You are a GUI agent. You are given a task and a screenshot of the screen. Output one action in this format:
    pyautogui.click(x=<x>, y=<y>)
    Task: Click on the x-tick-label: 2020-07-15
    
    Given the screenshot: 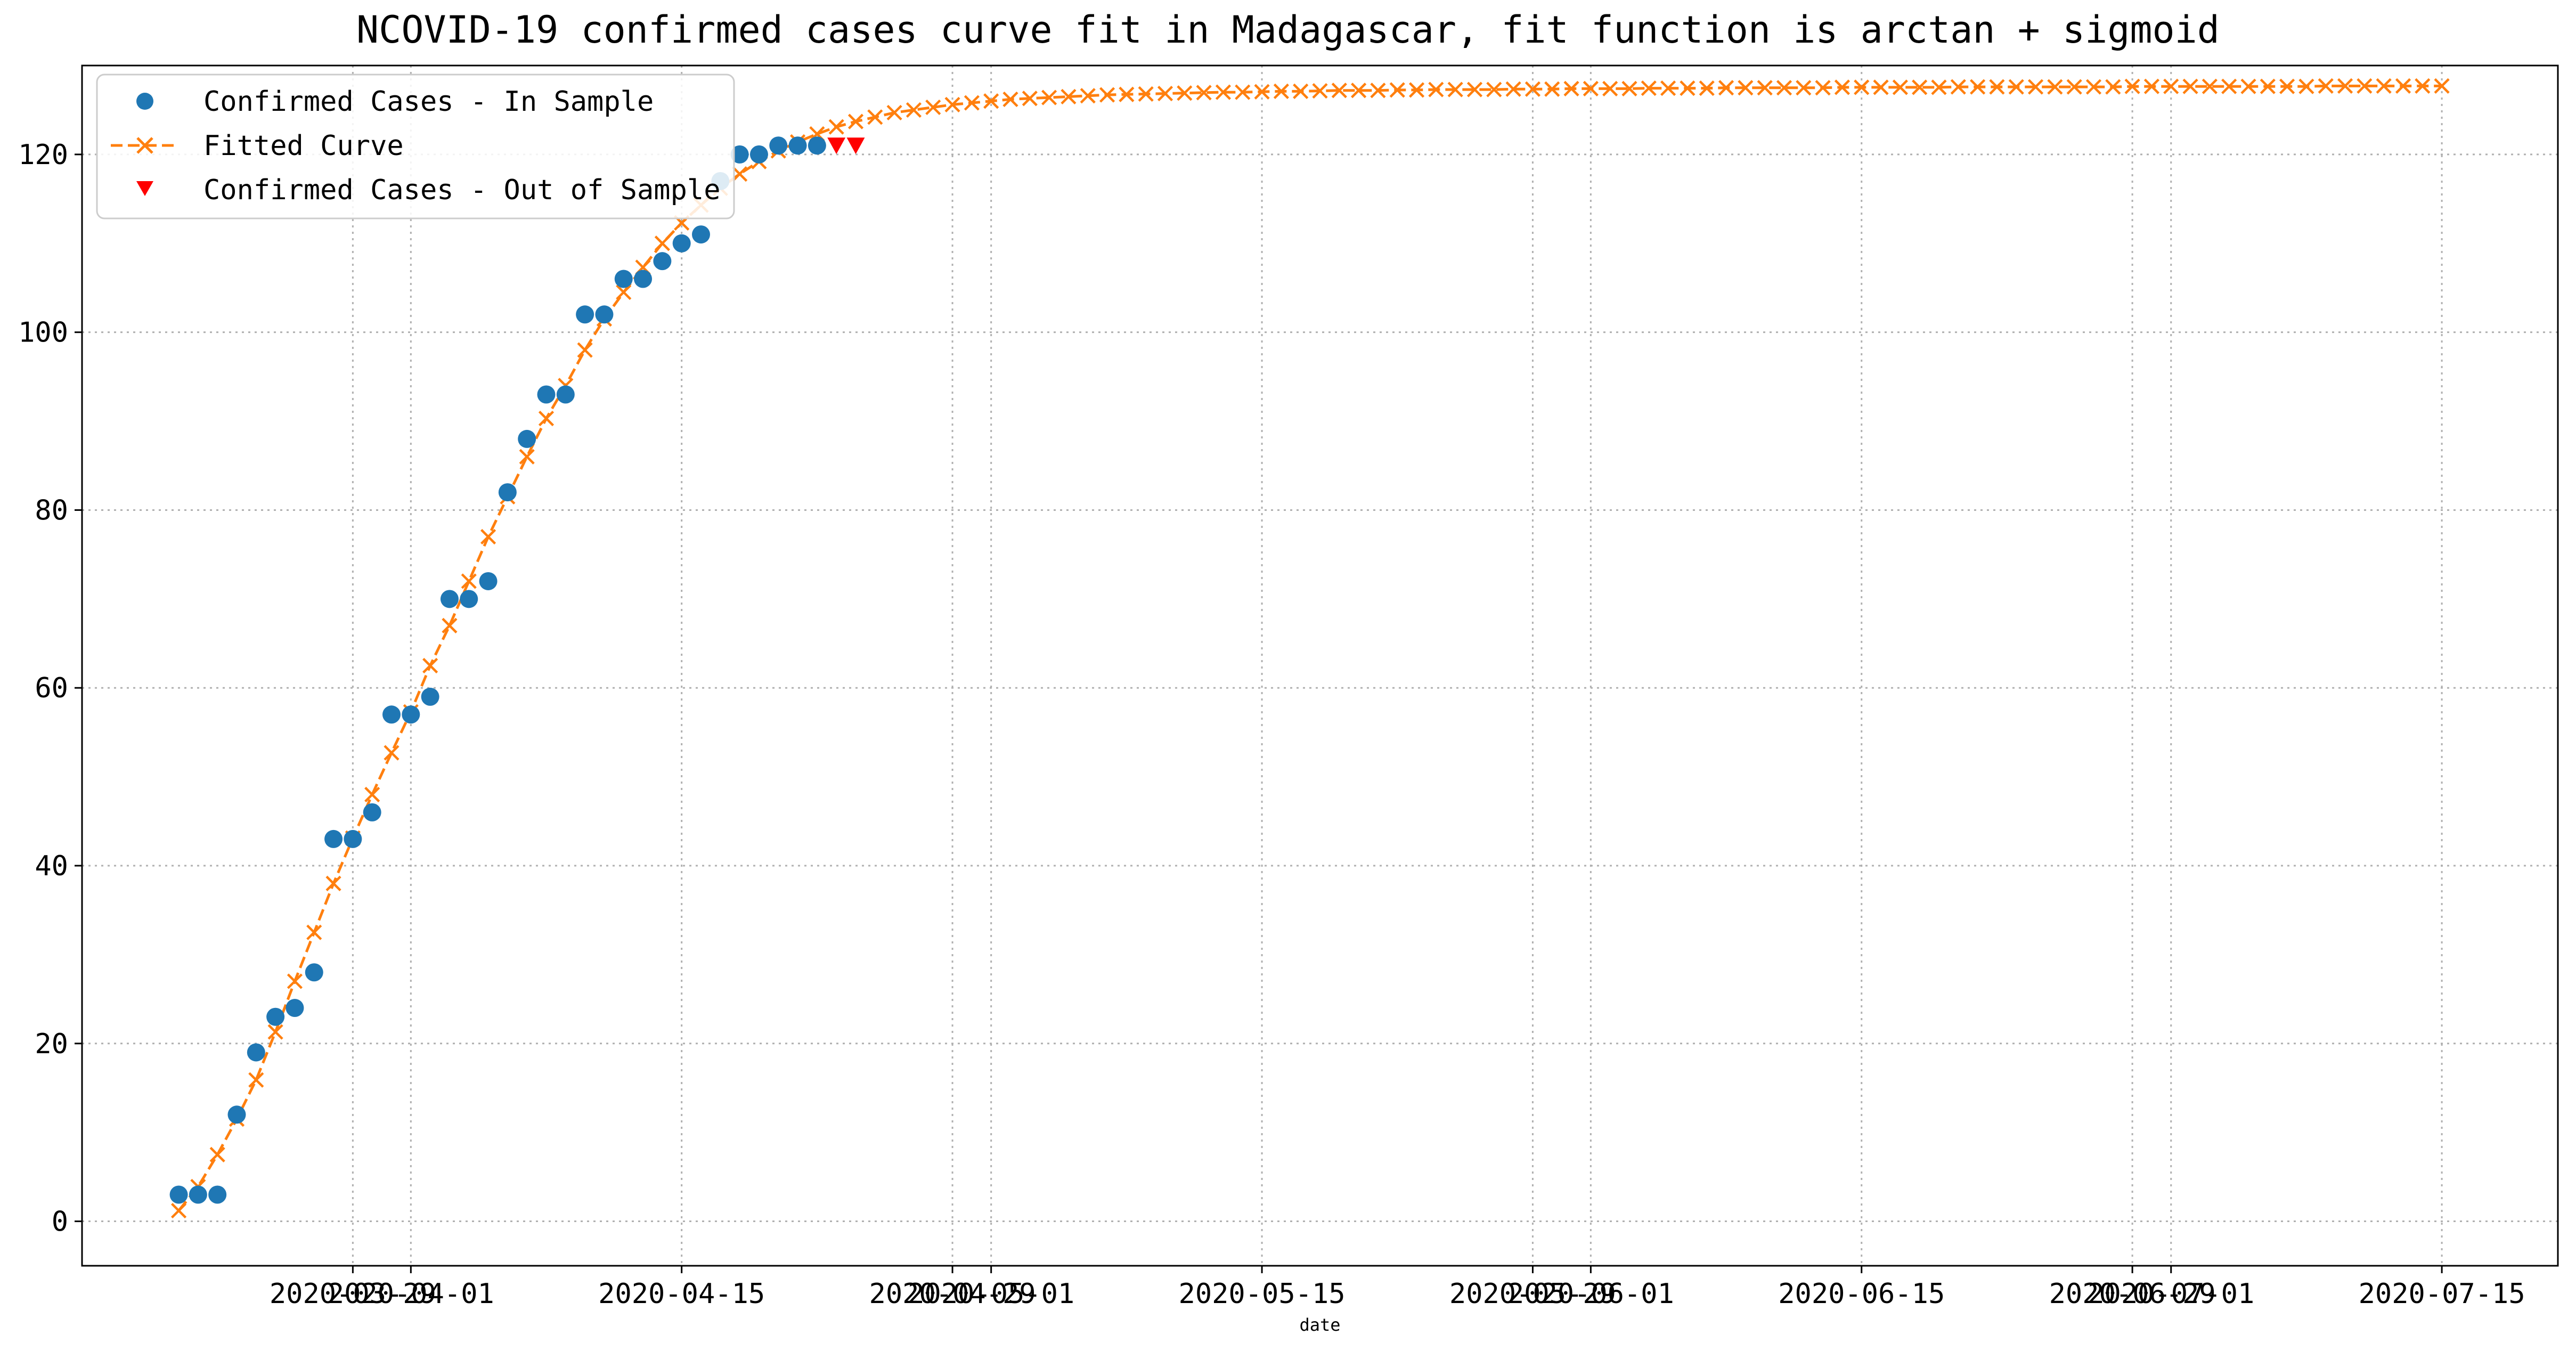 What is the action you would take?
    pyautogui.click(x=2442, y=1294)
    